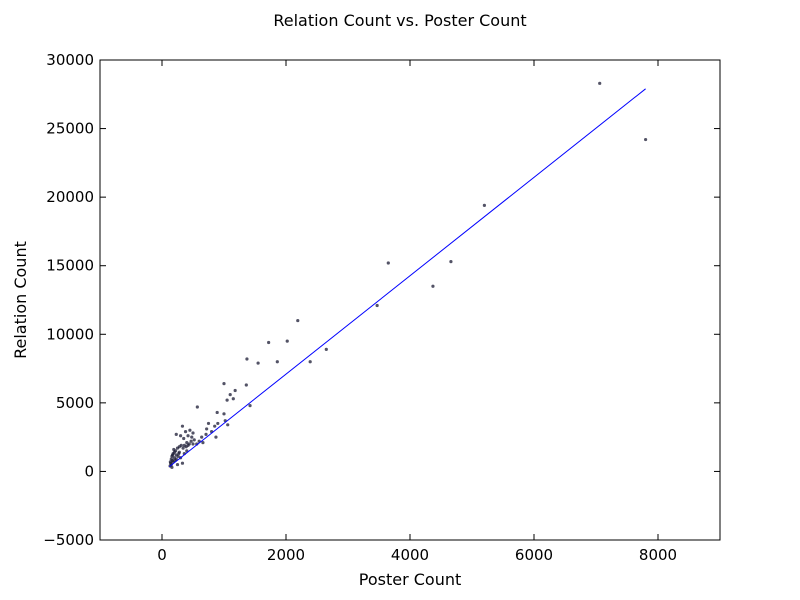 The height and width of the screenshot is (600, 800). Describe the element at coordinates (399, 20) in the screenshot. I see `chart-title: Relation Count vs. Poster Count` at that location.